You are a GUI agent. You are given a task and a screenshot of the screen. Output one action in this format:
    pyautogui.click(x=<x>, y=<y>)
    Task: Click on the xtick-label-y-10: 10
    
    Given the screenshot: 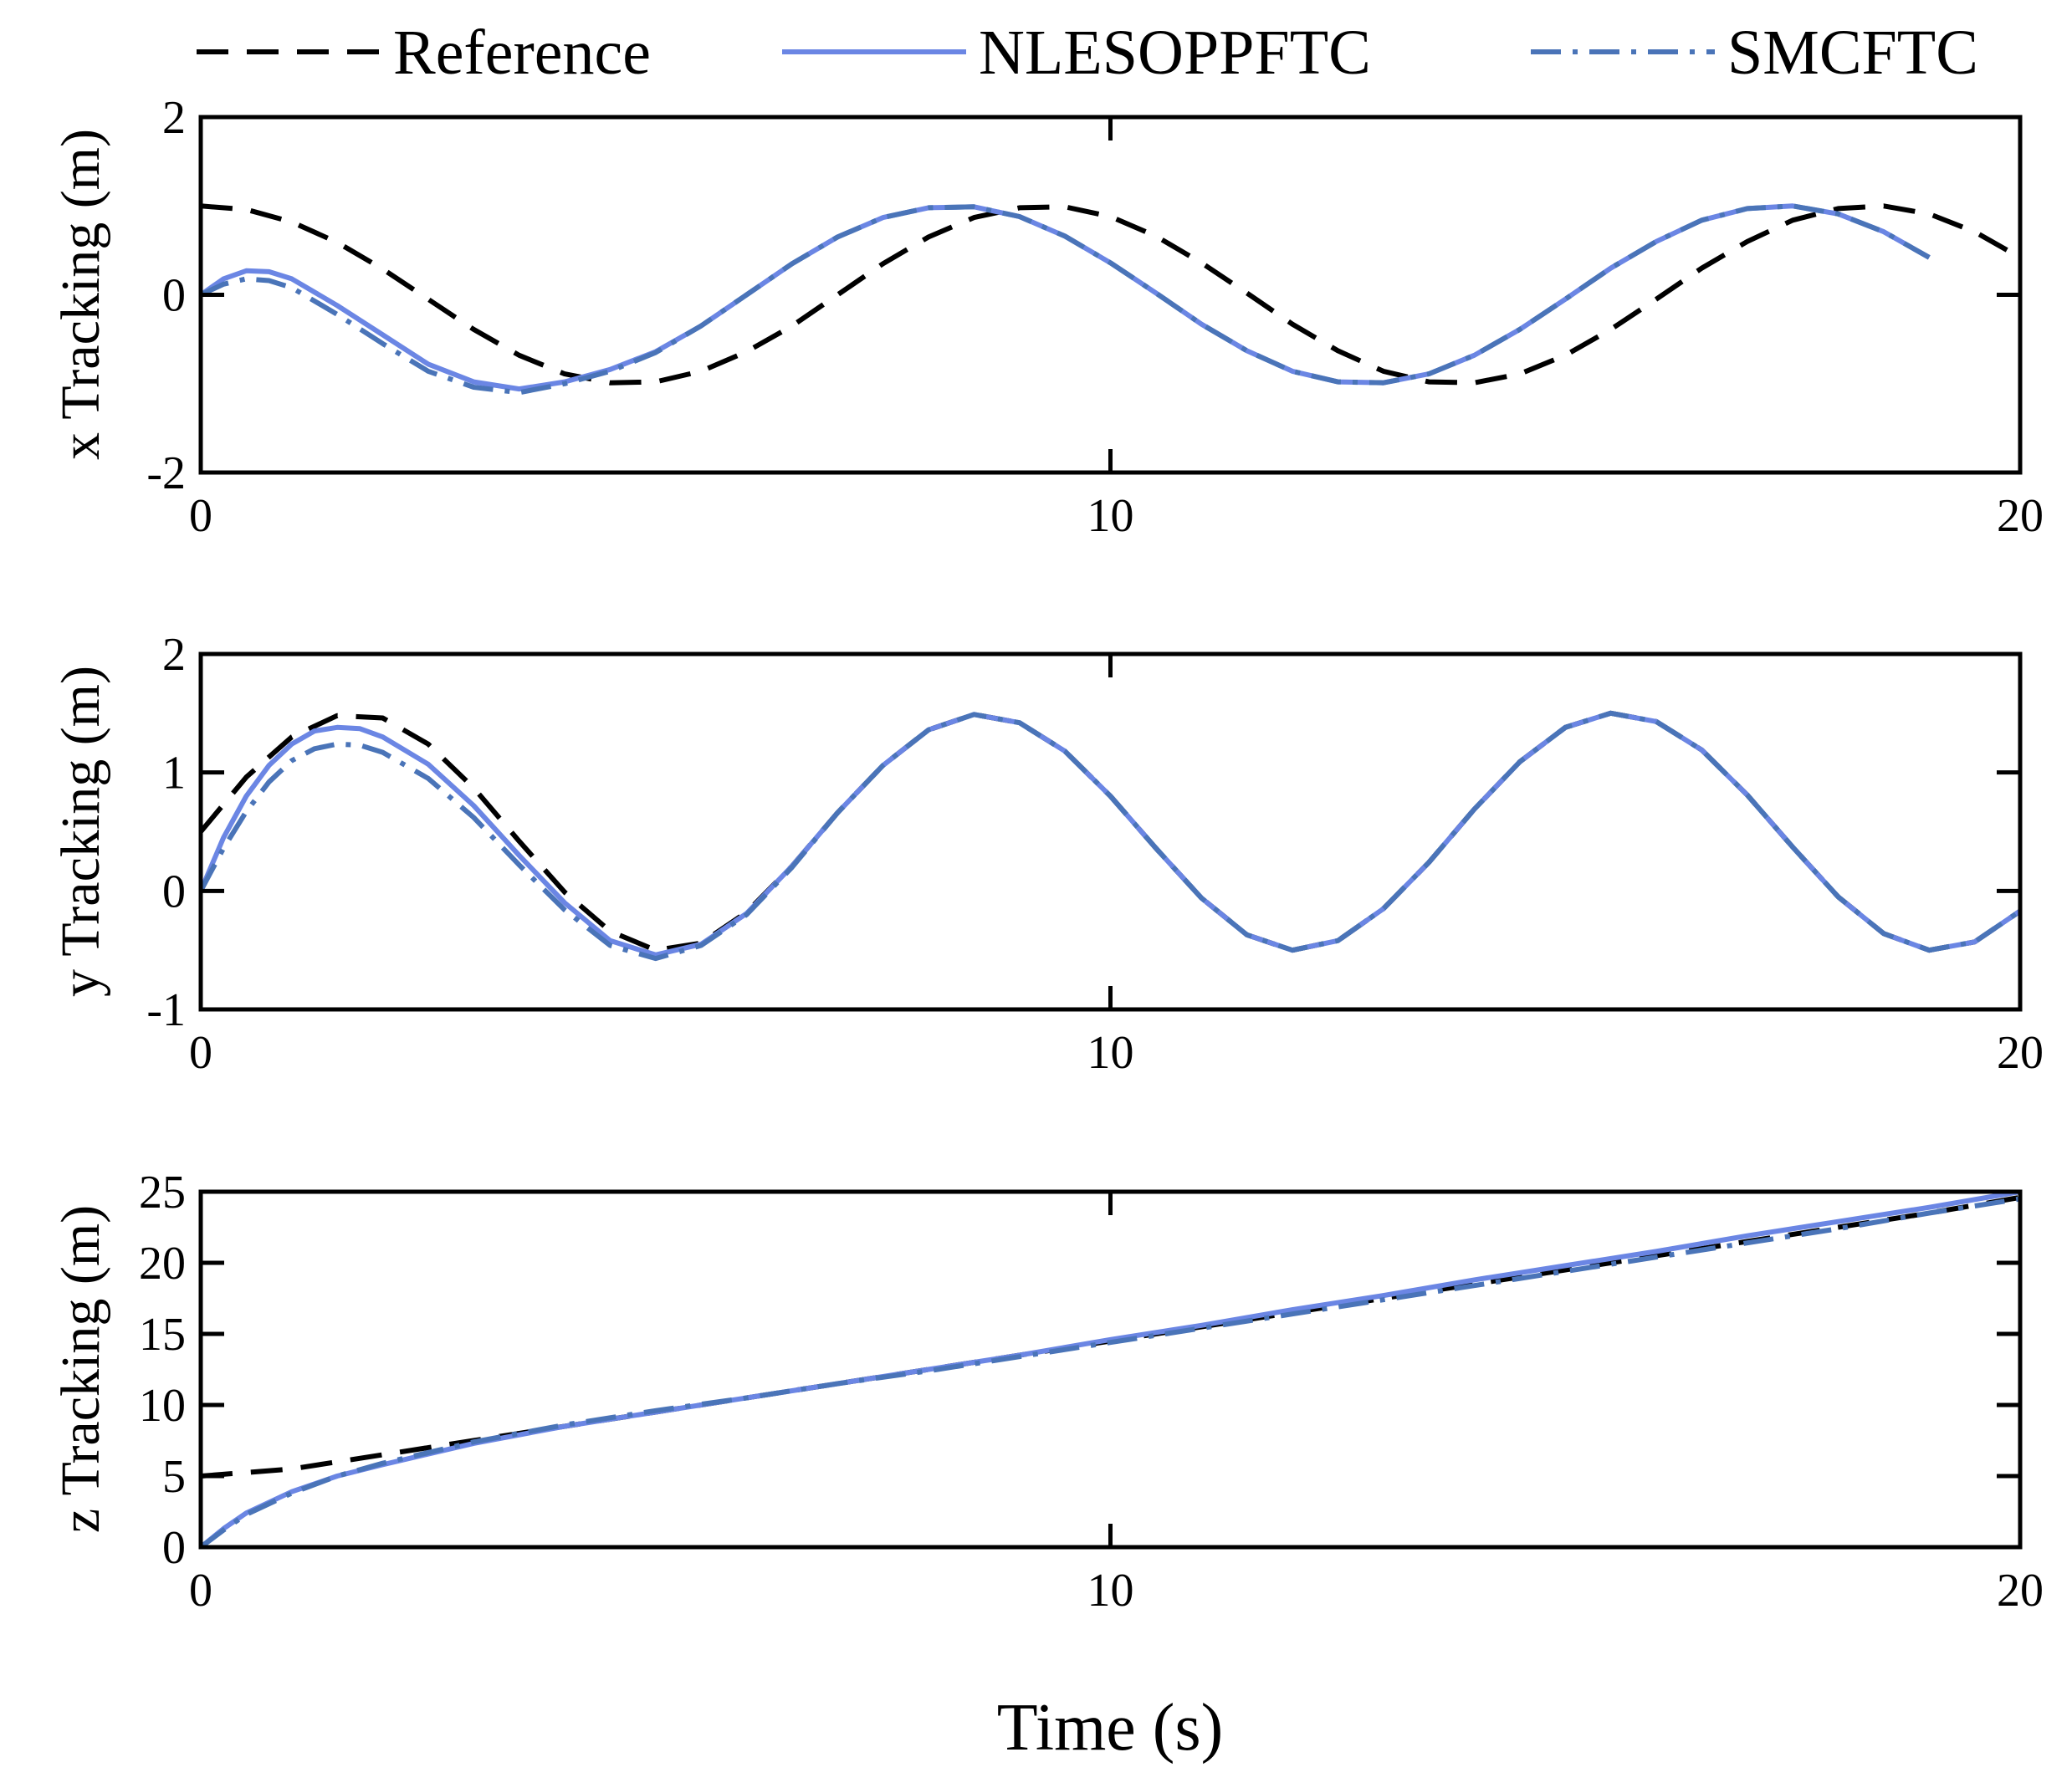 What is the action you would take?
    pyautogui.click(x=1110, y=1053)
    